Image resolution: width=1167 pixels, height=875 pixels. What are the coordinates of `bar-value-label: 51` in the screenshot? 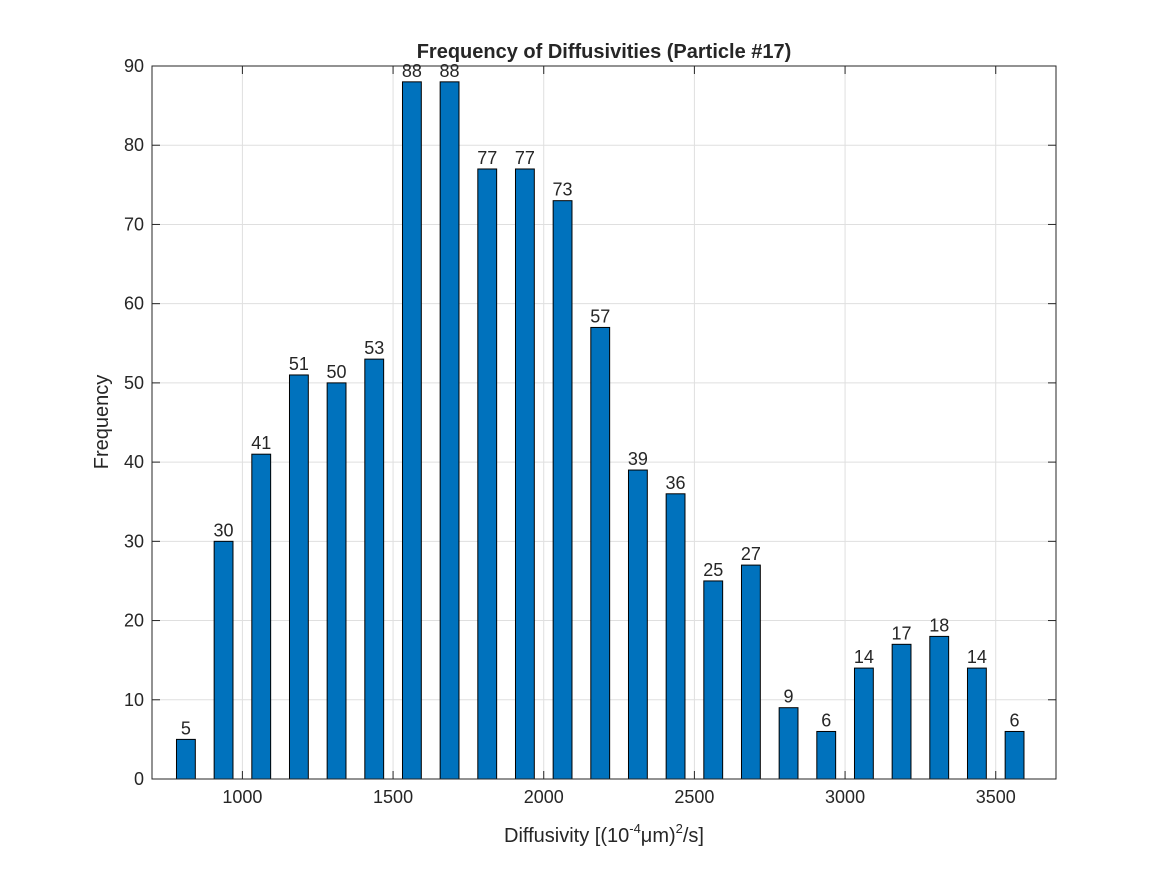 It's located at (299, 364).